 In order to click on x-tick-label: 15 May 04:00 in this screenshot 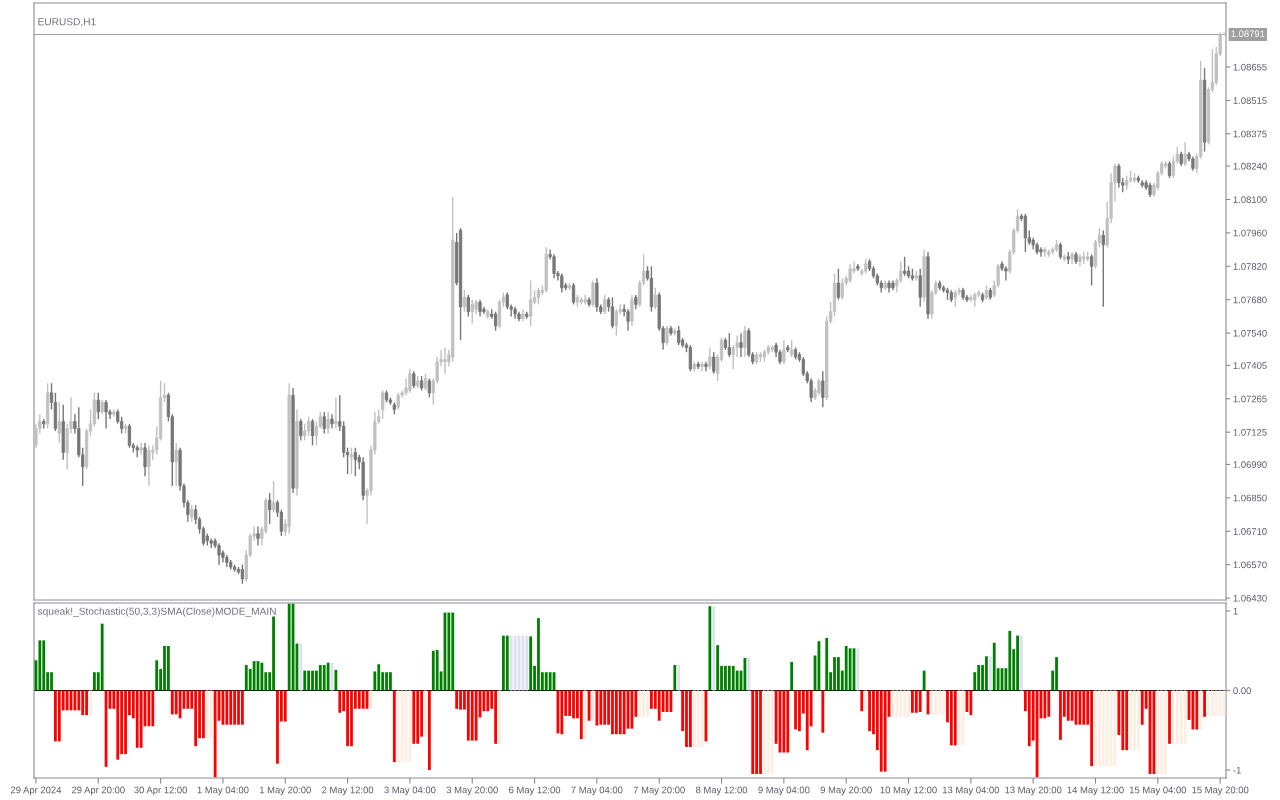, I will do `click(1158, 791)`.